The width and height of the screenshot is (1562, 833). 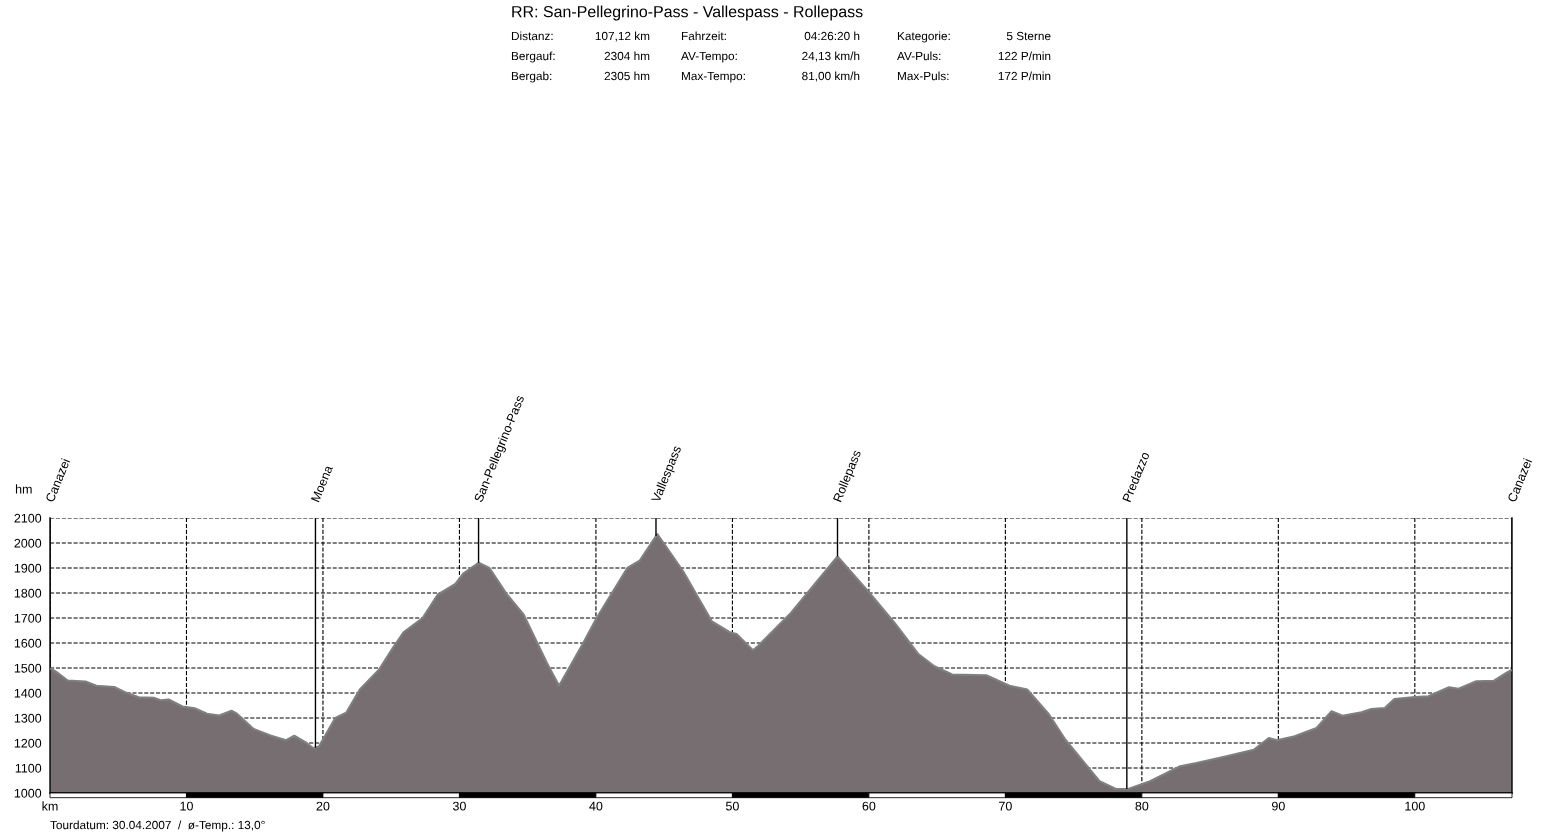 What do you see at coordinates (627, 76) in the screenshot?
I see `text: 2305 hm` at bounding box center [627, 76].